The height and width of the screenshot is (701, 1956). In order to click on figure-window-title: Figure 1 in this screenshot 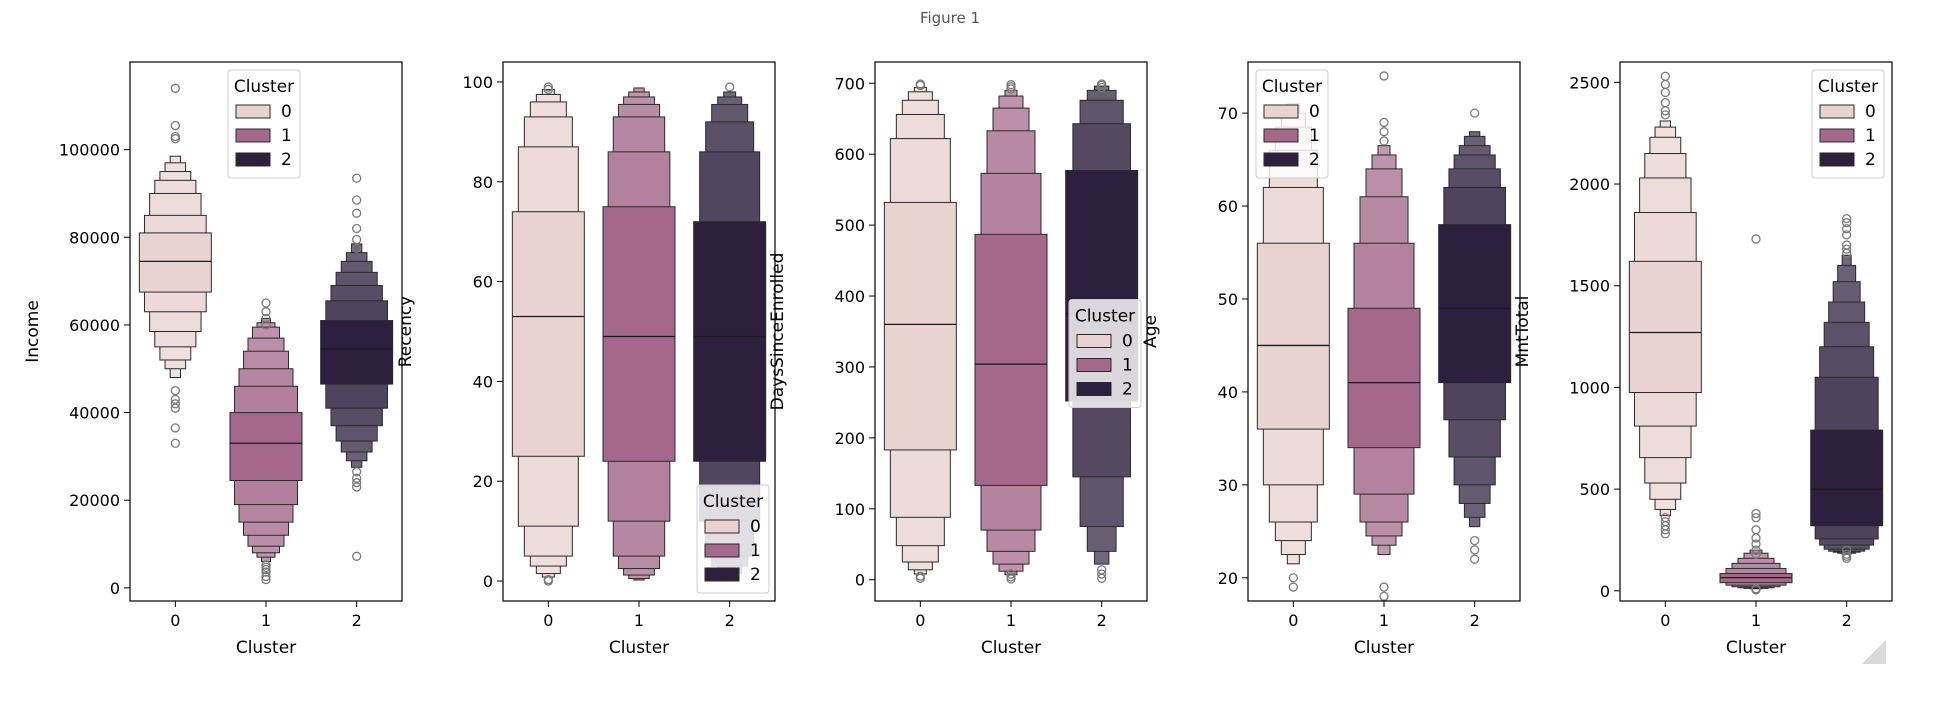, I will do `click(950, 18)`.